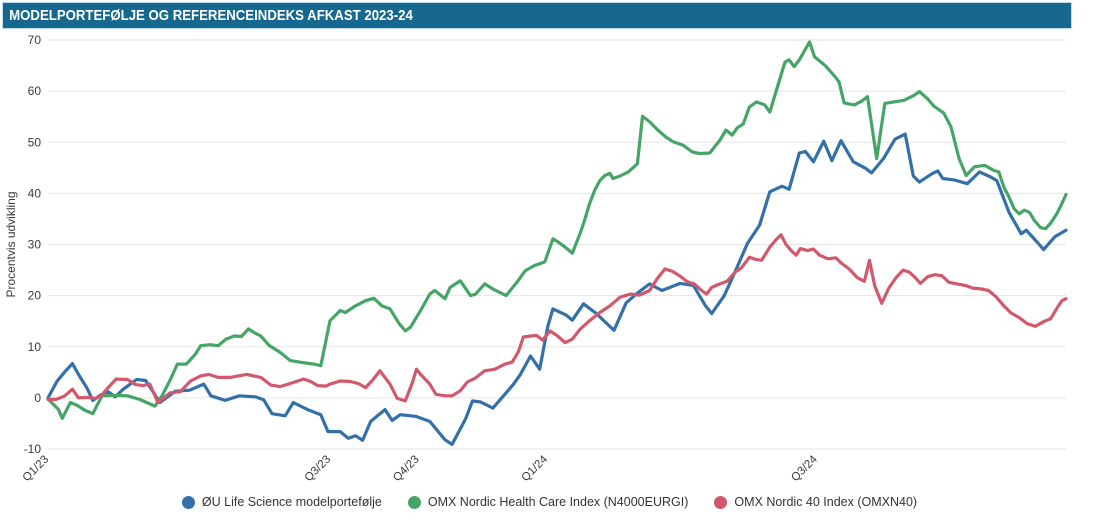 This screenshot has width=1099, height=532. What do you see at coordinates (804, 468) in the screenshot?
I see `x-tick-label: Q3/24` at bounding box center [804, 468].